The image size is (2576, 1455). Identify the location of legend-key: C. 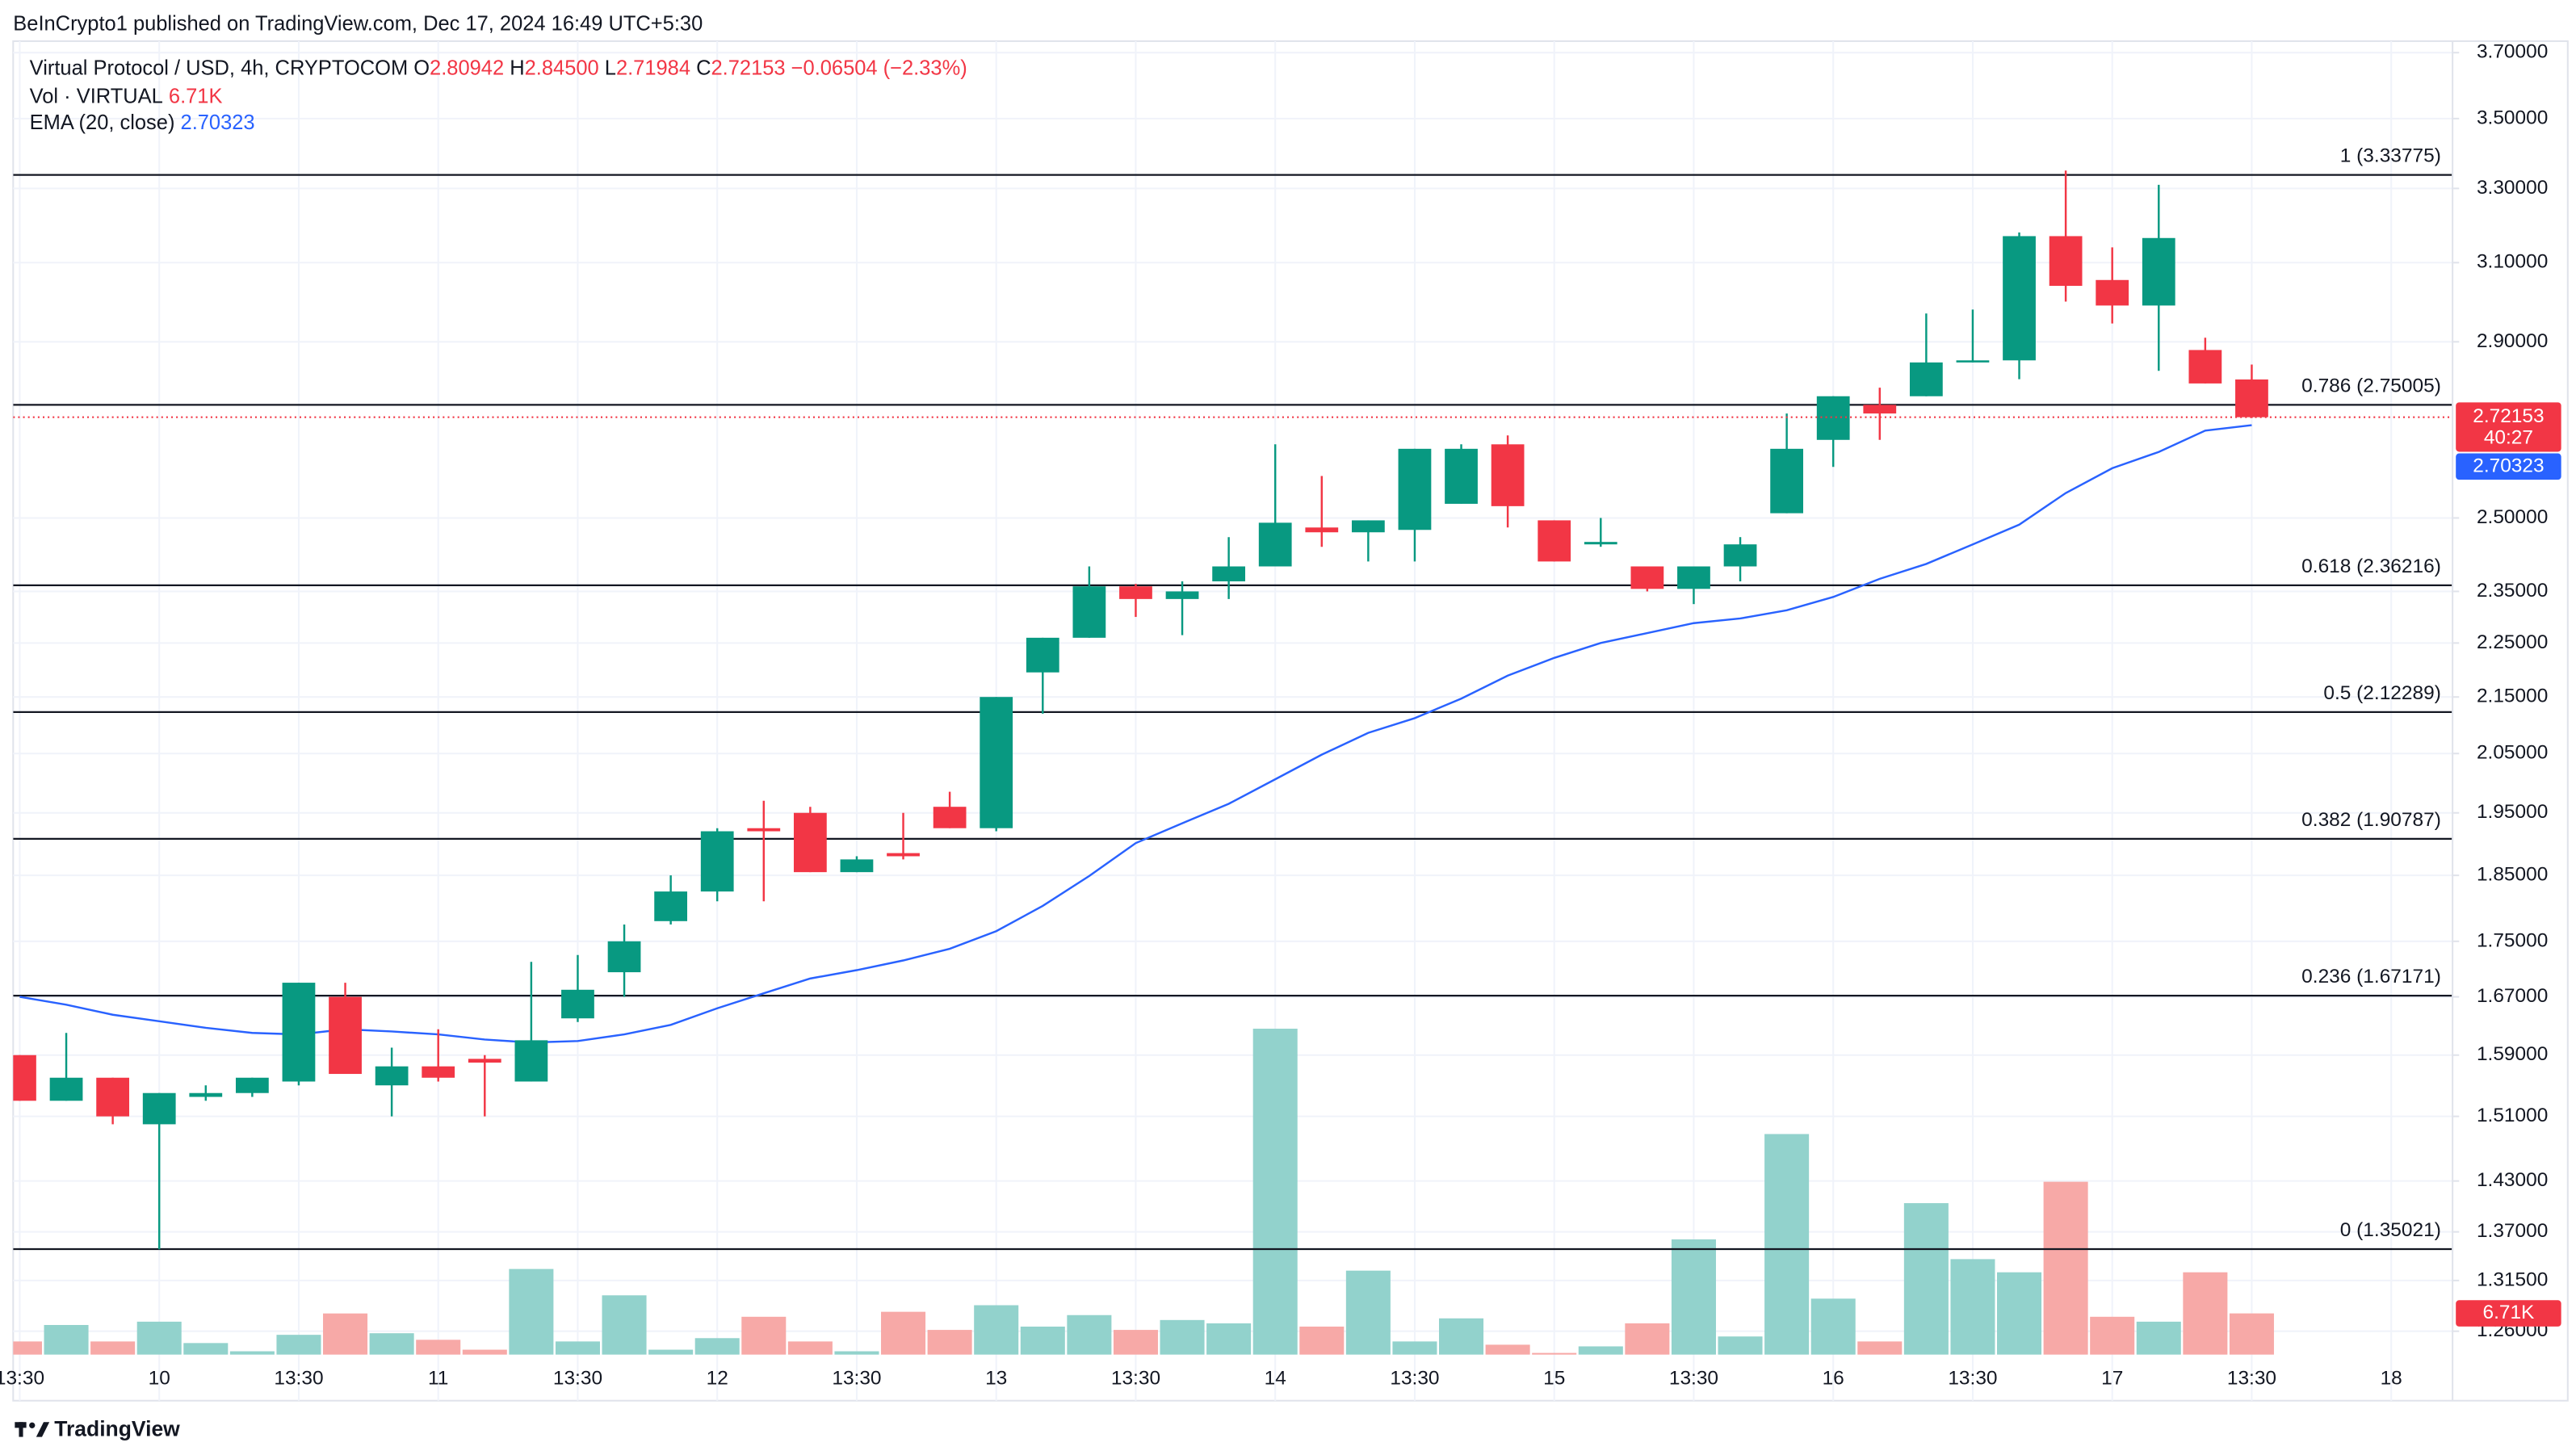
(703, 68).